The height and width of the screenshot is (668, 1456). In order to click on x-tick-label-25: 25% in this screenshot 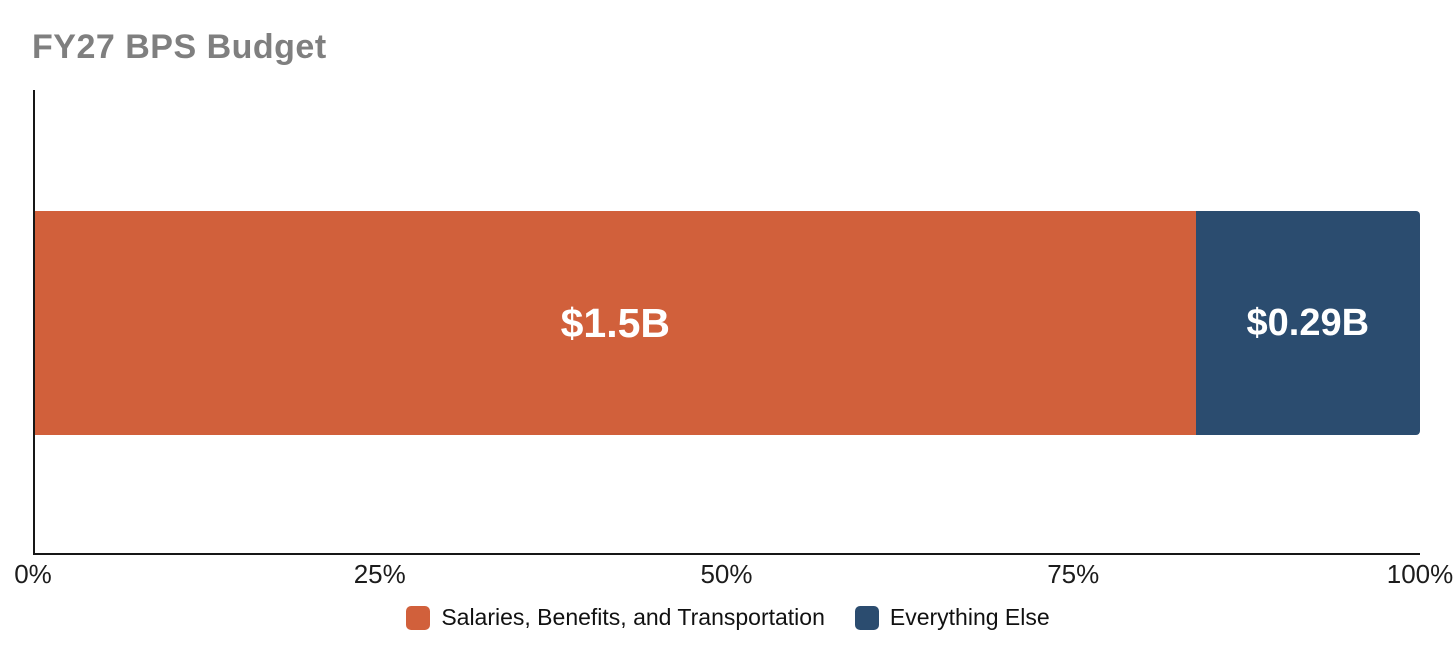, I will do `click(379, 574)`.